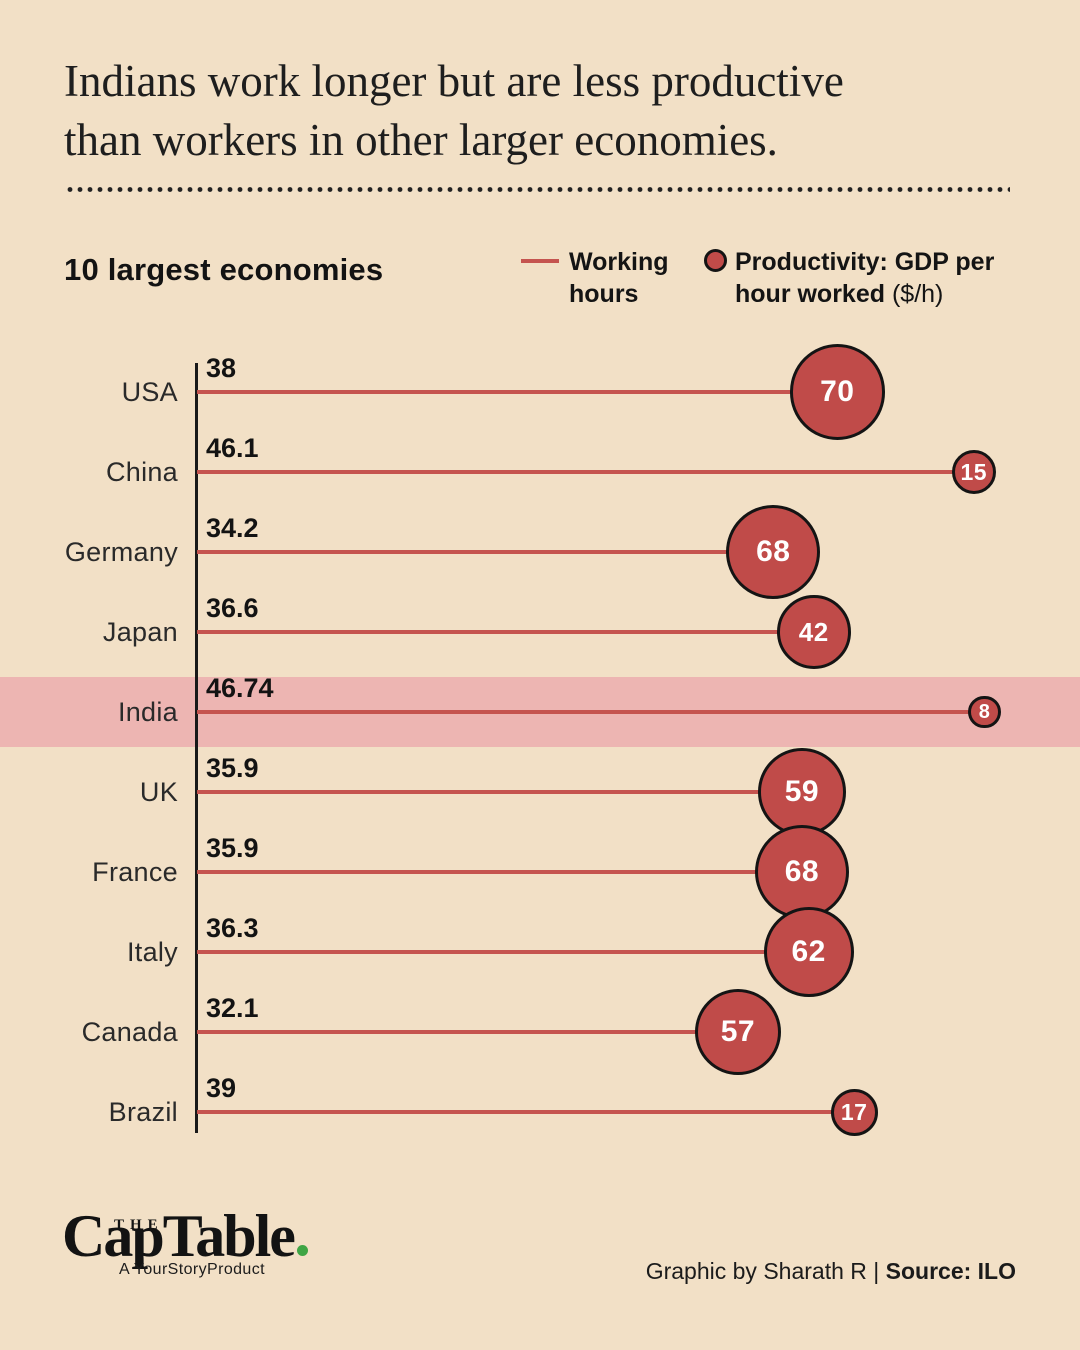 Image resolution: width=1080 pixels, height=1350 pixels. Describe the element at coordinates (139, 1225) in the screenshot. I see `logo-the-text: THE` at that location.